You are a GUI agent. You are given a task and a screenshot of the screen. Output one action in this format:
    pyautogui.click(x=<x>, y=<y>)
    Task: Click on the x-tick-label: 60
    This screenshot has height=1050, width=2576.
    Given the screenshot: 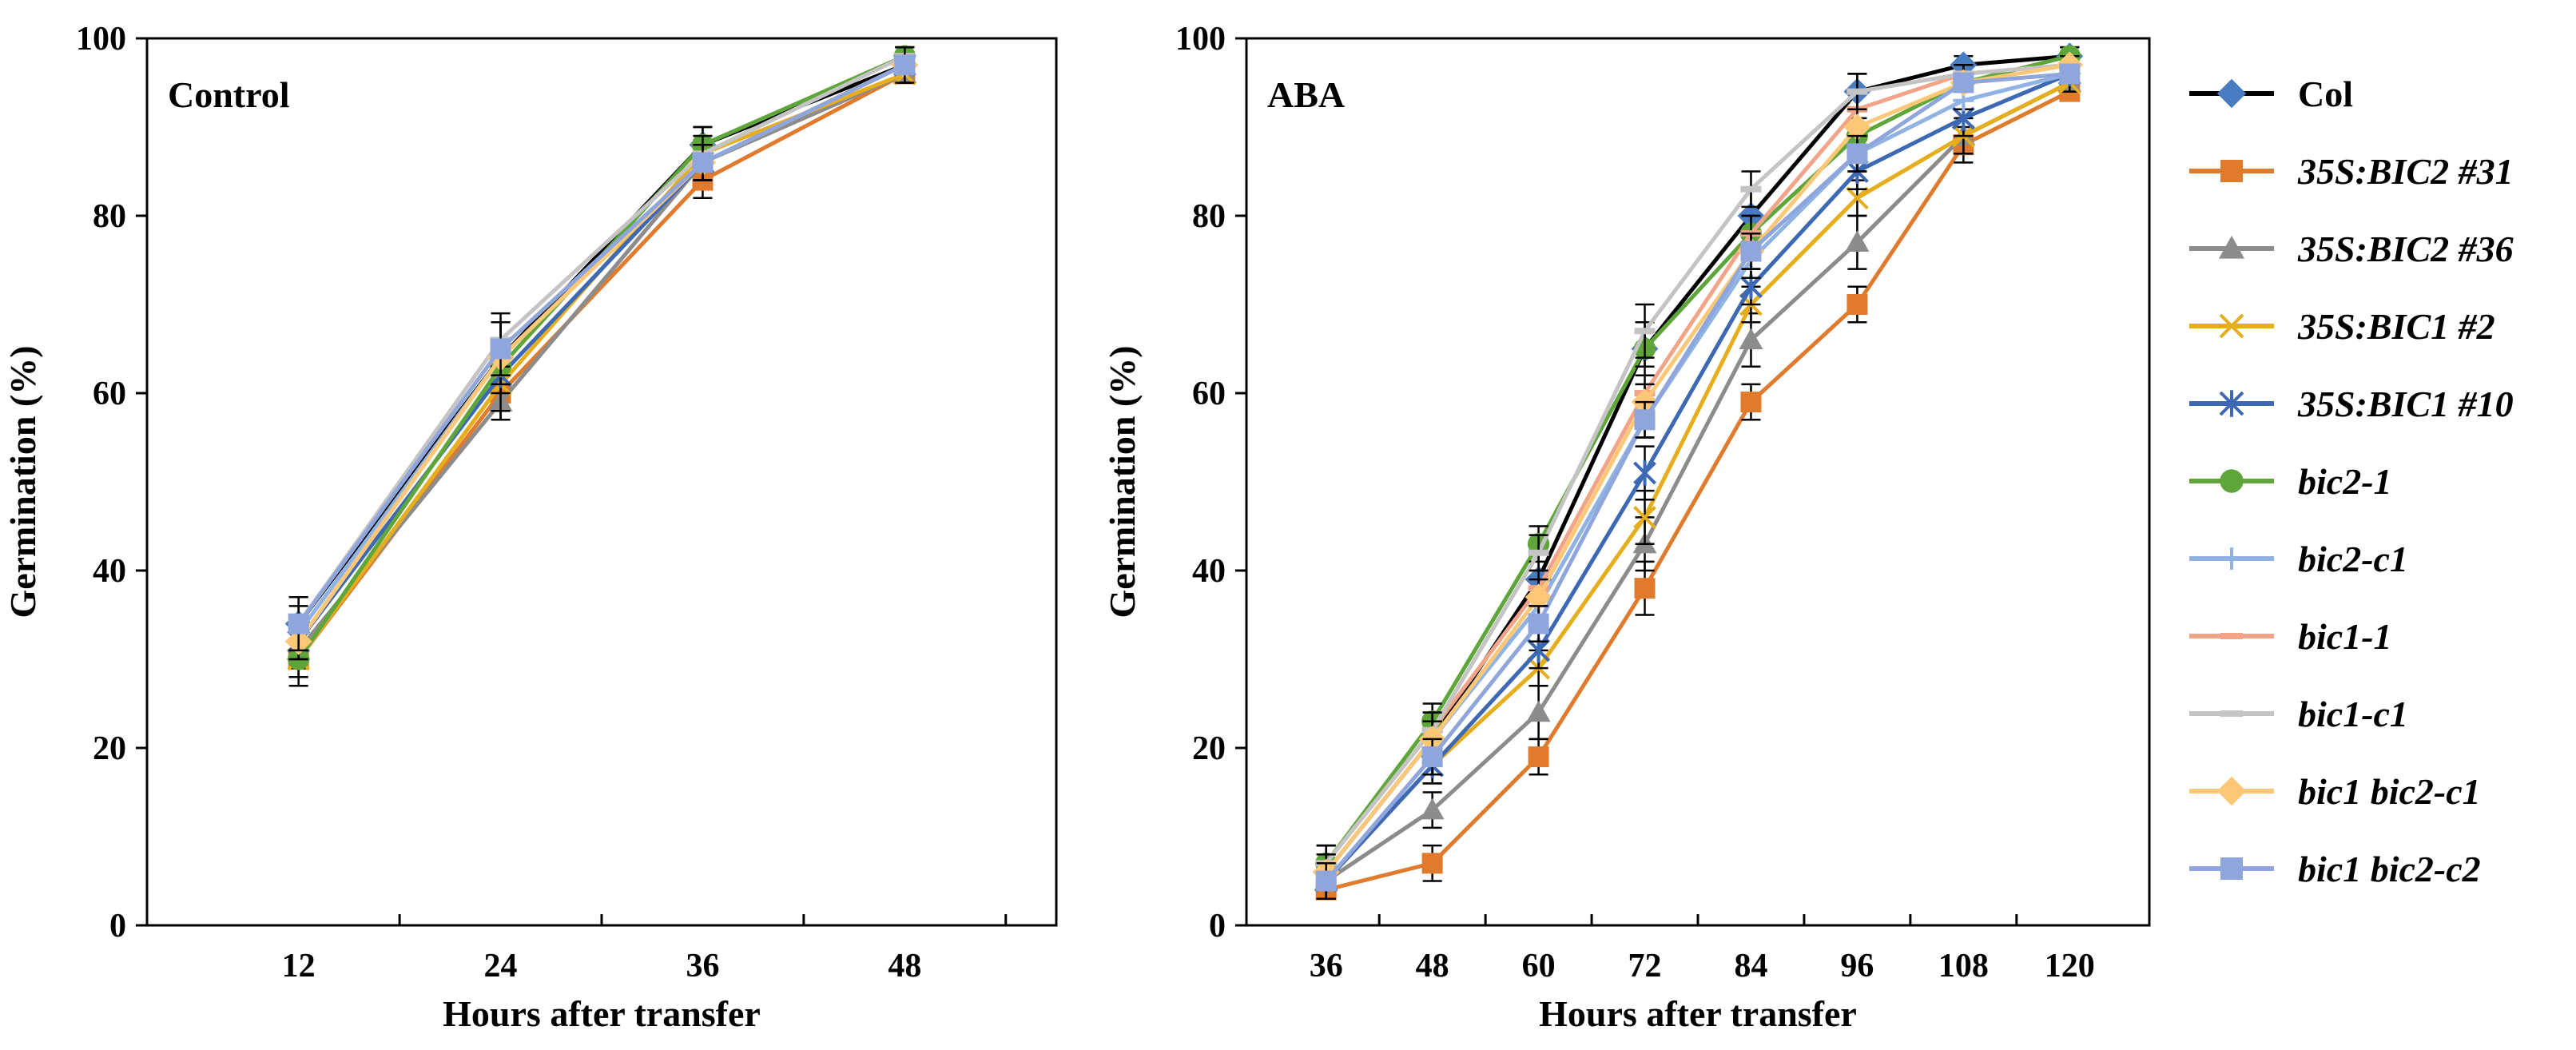 What is the action you would take?
    pyautogui.click(x=1539, y=966)
    